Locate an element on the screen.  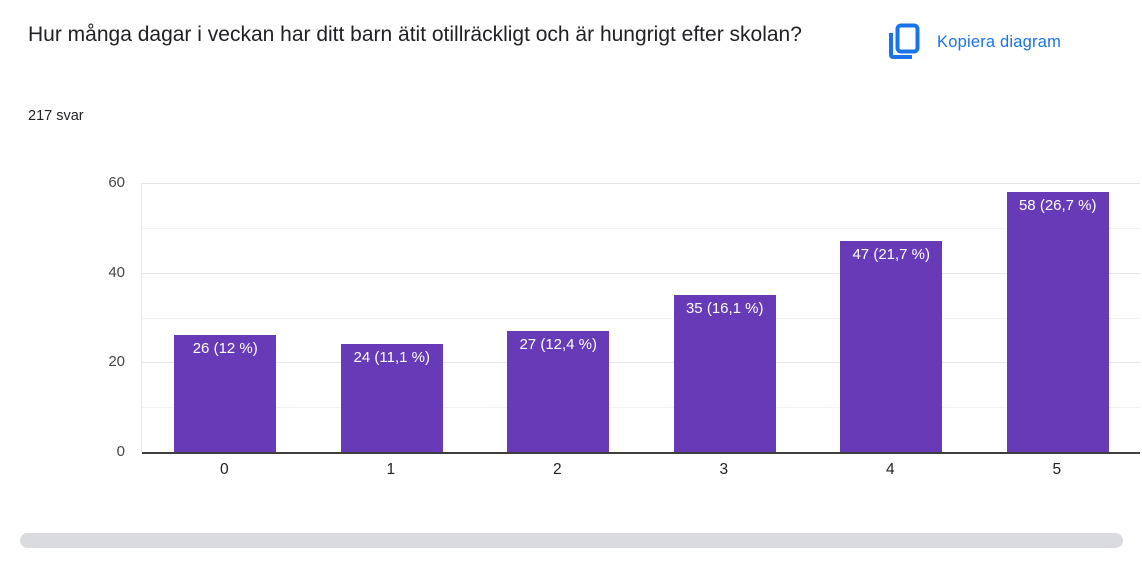
horizontal-scrollbar-thumb is located at coordinates (571, 540).